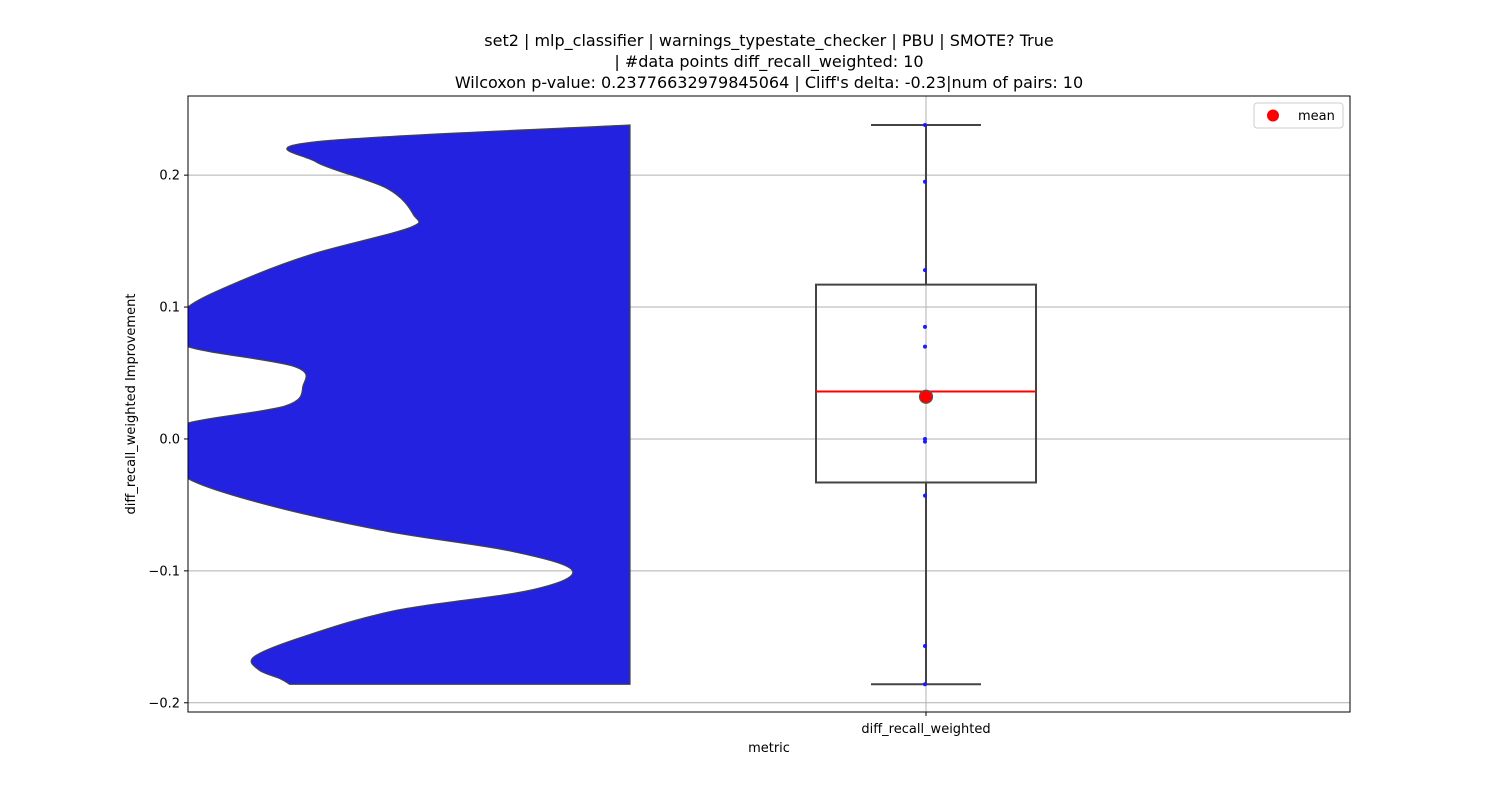 The height and width of the screenshot is (800, 1500). Describe the element at coordinates (769, 748) in the screenshot. I see `x-axis-label: metric` at that location.